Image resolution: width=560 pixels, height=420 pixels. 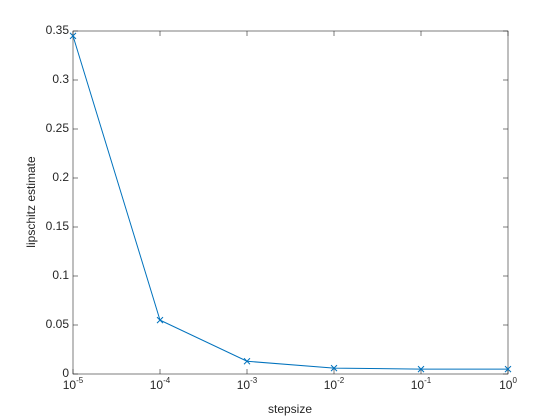 I want to click on y-tick-label: 0, so click(x=65, y=373).